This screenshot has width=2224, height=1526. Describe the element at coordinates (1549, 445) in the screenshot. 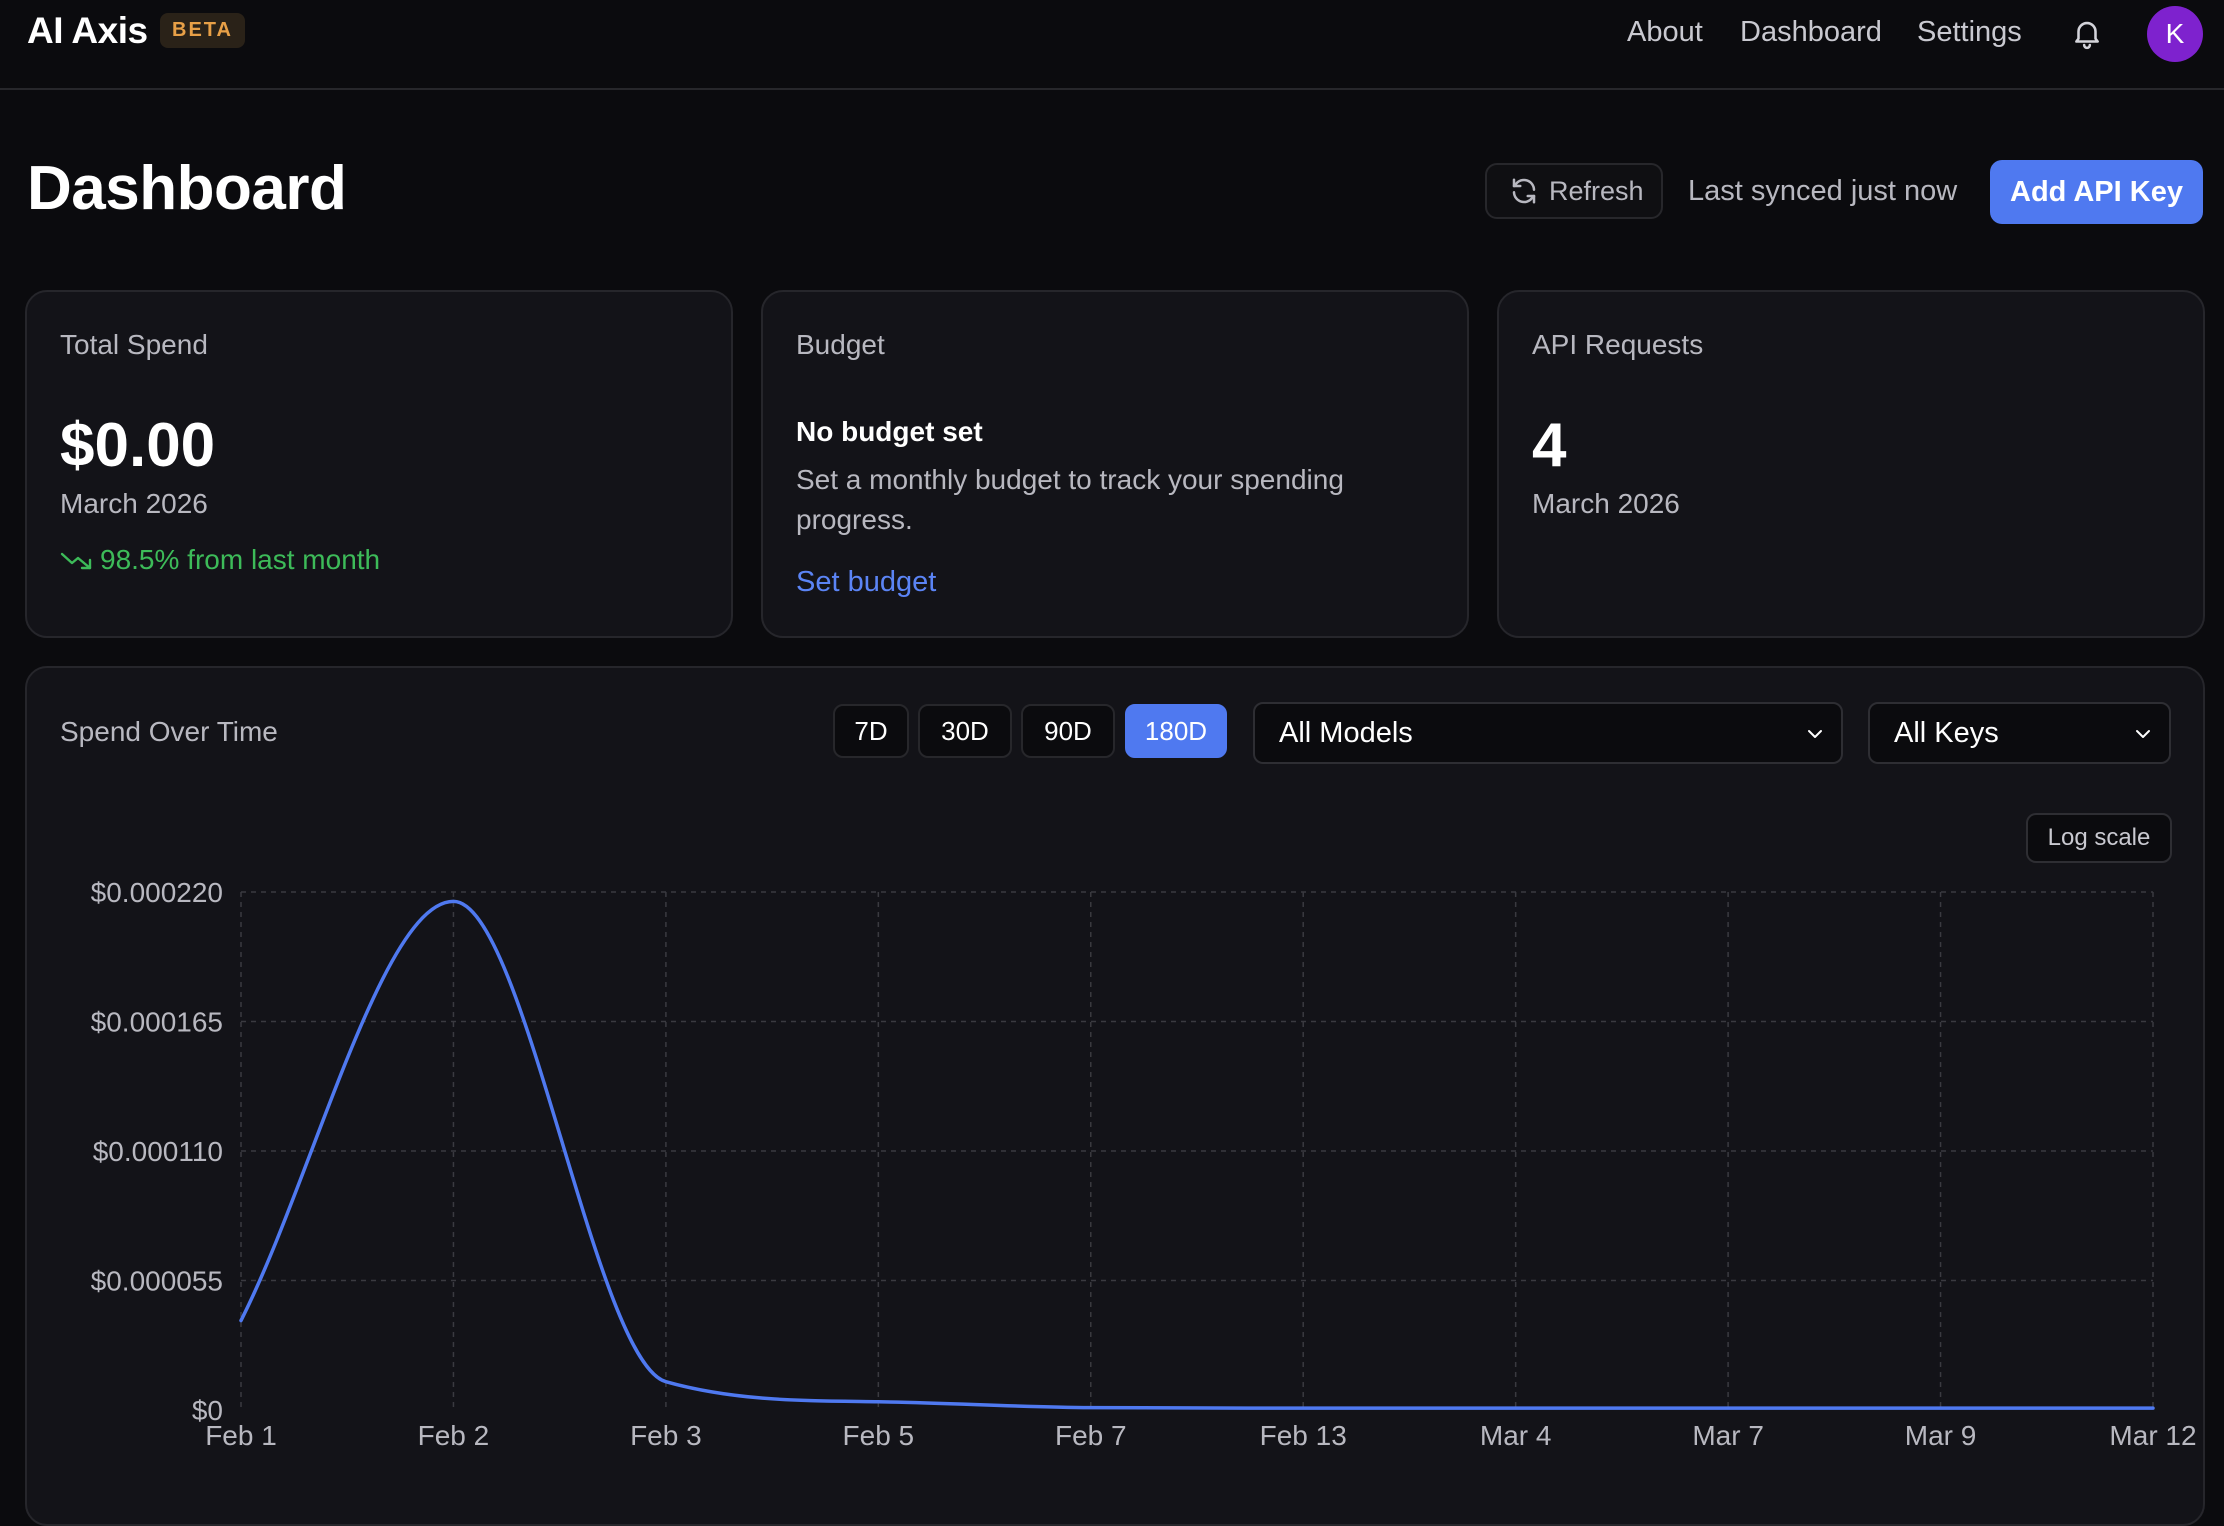

I see `api-requests-value: 4` at that location.